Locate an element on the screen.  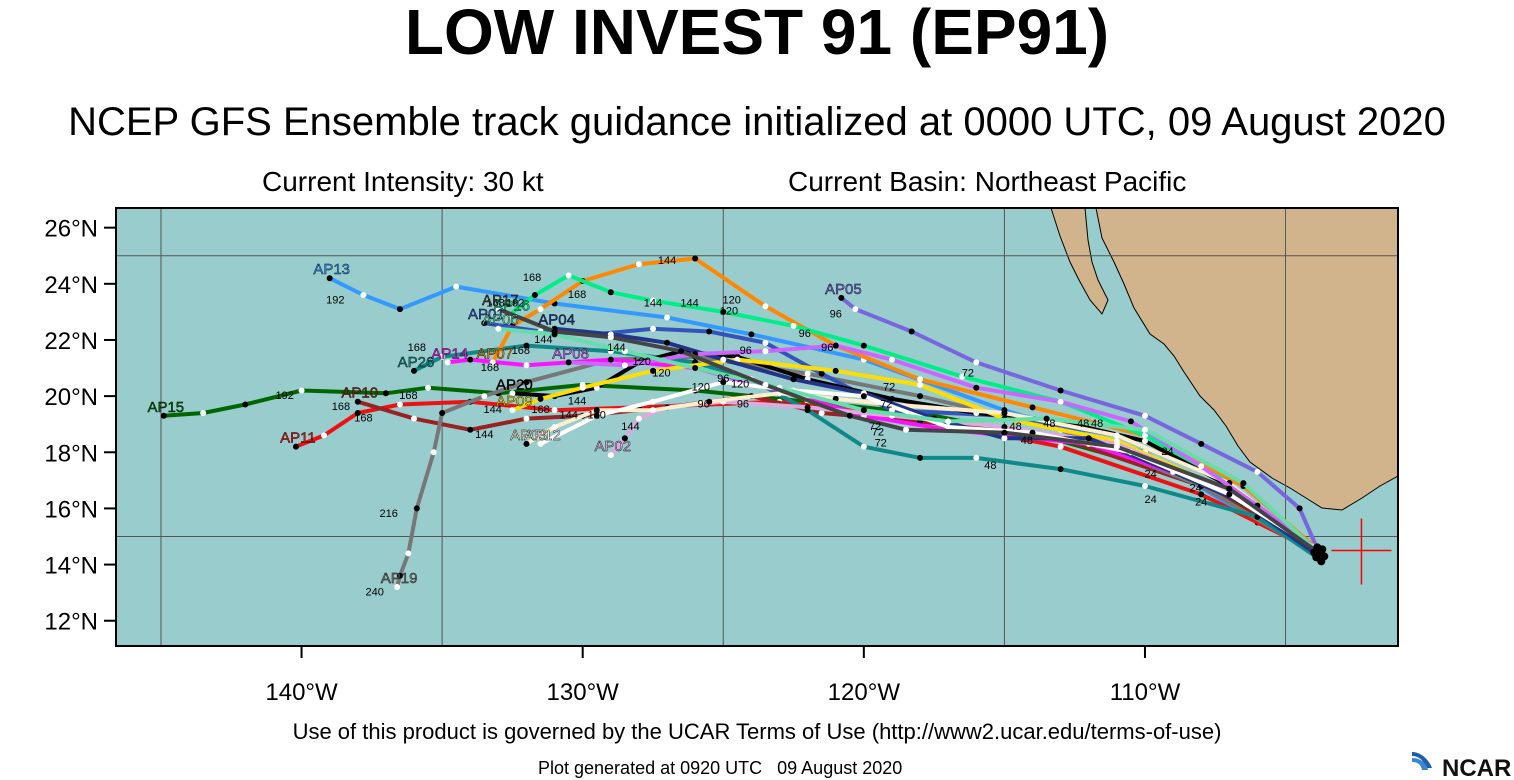
track-name-label: AP05 is located at coordinates (843, 289).